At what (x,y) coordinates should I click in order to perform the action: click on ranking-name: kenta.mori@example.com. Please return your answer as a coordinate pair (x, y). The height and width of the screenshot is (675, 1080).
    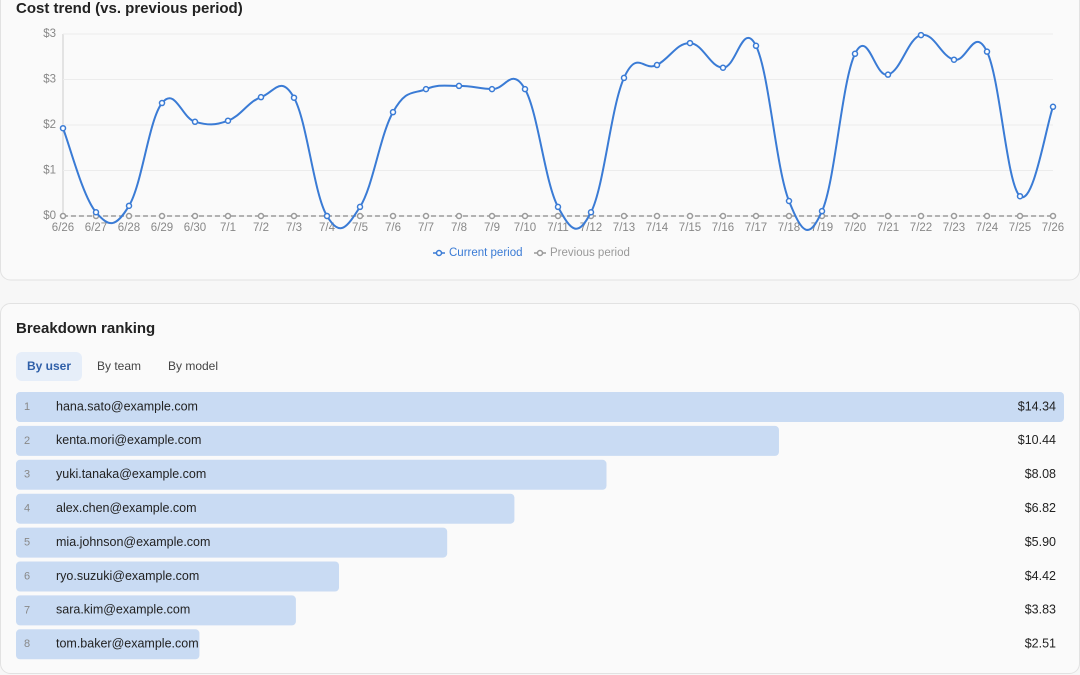
    Looking at the image, I should click on (128, 440).